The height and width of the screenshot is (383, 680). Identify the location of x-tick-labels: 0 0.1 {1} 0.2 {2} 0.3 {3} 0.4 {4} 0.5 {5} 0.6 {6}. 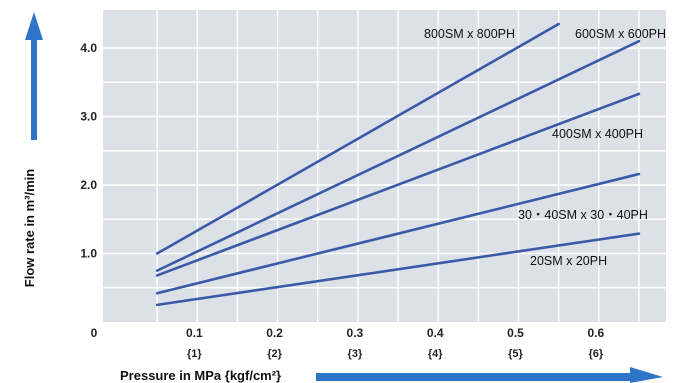
(348, 343).